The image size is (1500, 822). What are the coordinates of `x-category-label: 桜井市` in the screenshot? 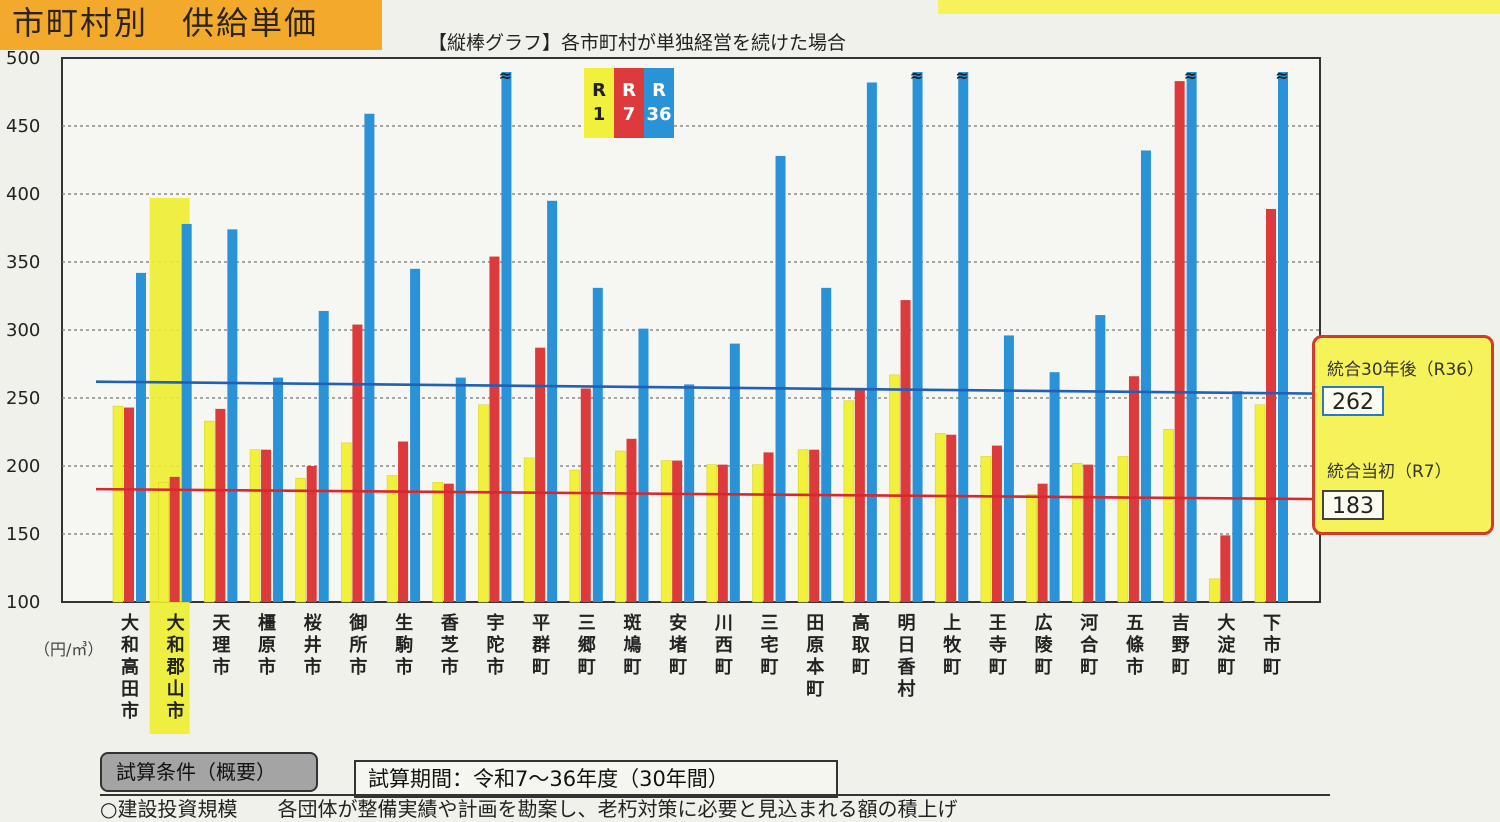 It's located at (313, 645).